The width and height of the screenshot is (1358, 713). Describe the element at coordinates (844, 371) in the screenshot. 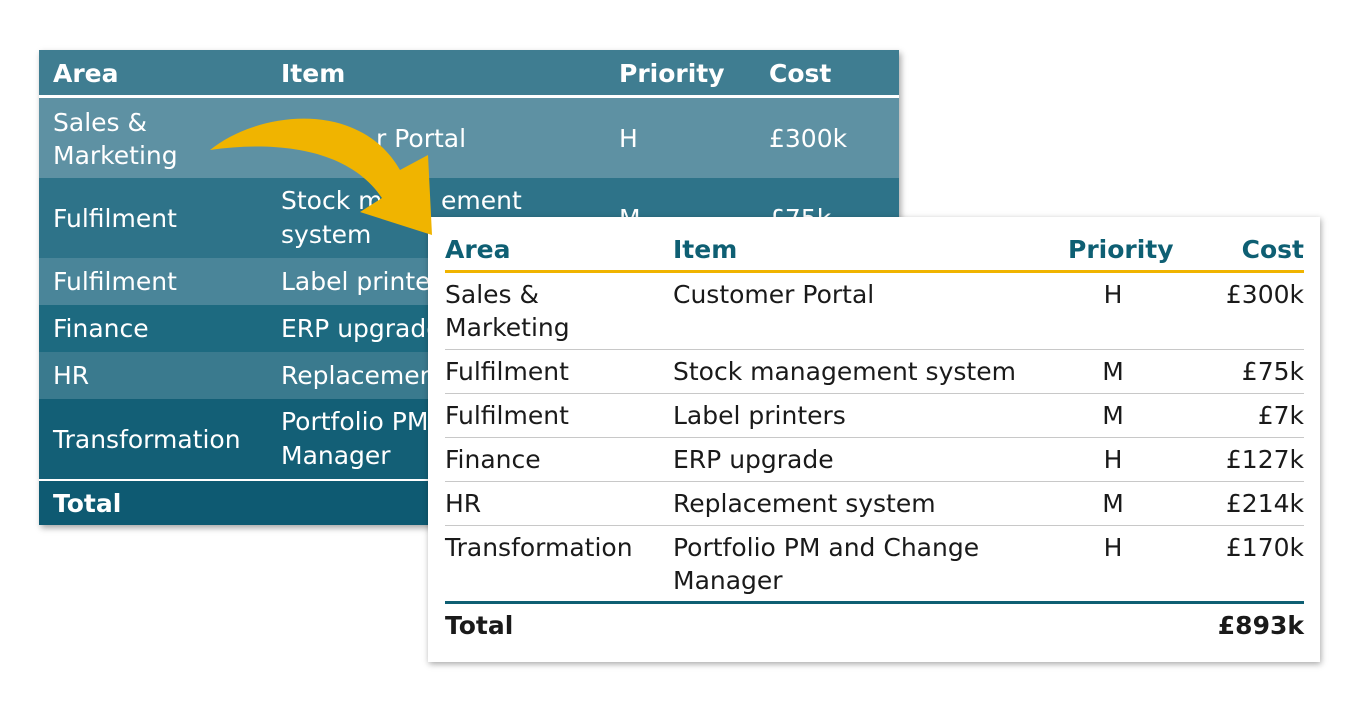

I see `after-cell-item: Stock management system` at that location.